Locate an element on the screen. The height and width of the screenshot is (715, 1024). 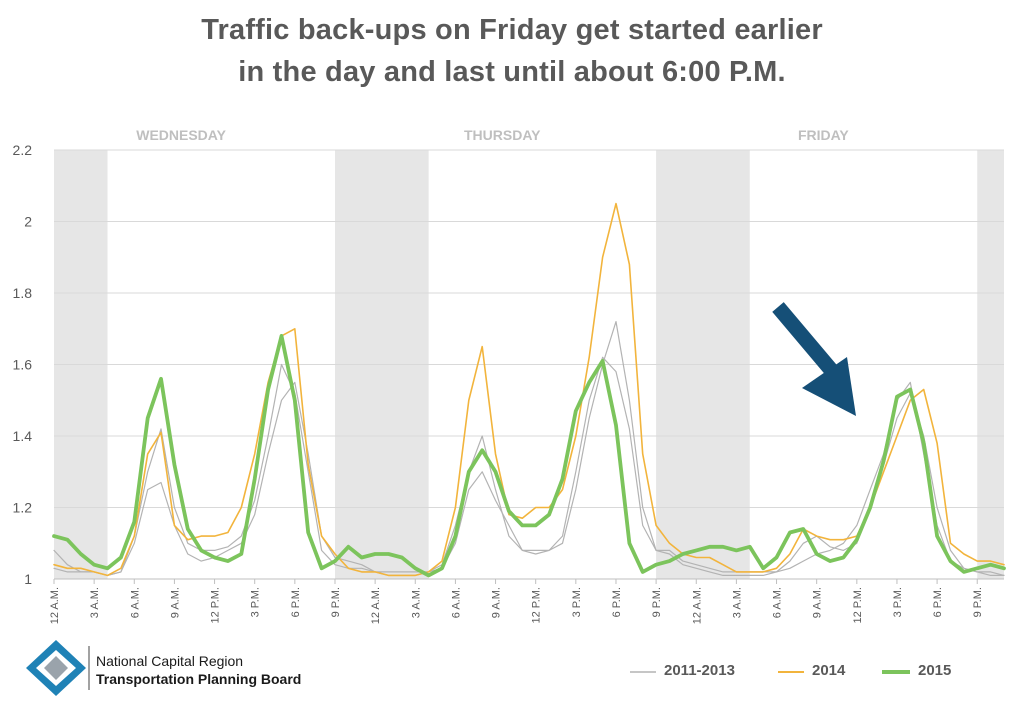
y-tick-label-4: 1.8 is located at coordinates (23, 293).